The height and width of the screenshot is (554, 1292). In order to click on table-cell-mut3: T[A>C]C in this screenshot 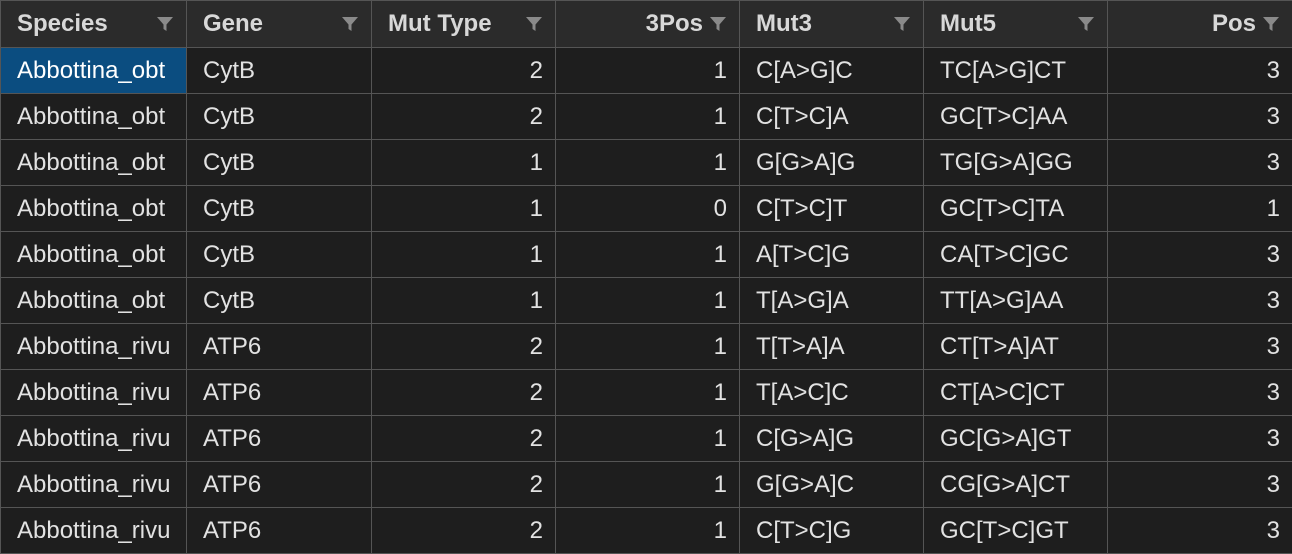, I will do `click(831, 392)`.